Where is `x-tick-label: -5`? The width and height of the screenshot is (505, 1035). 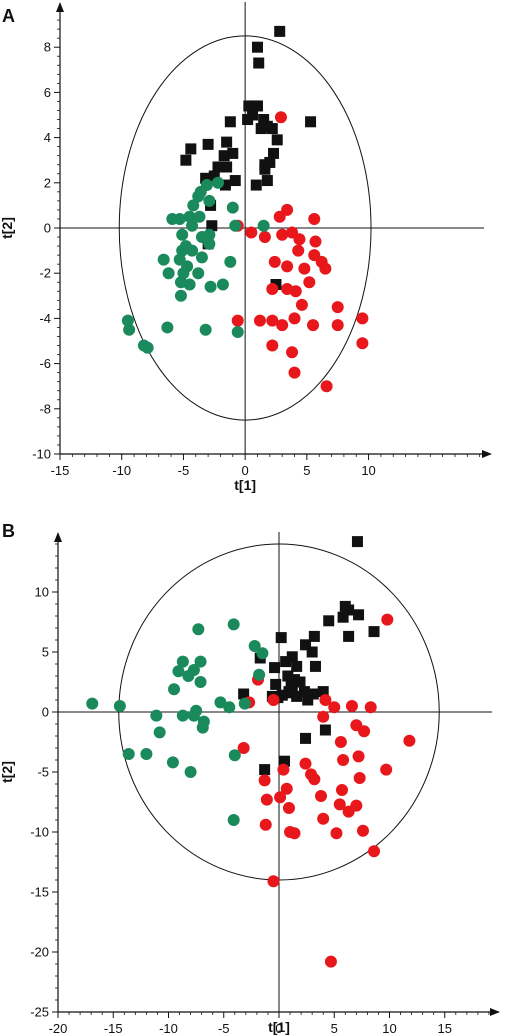
x-tick-label: -5 is located at coordinates (184, 470).